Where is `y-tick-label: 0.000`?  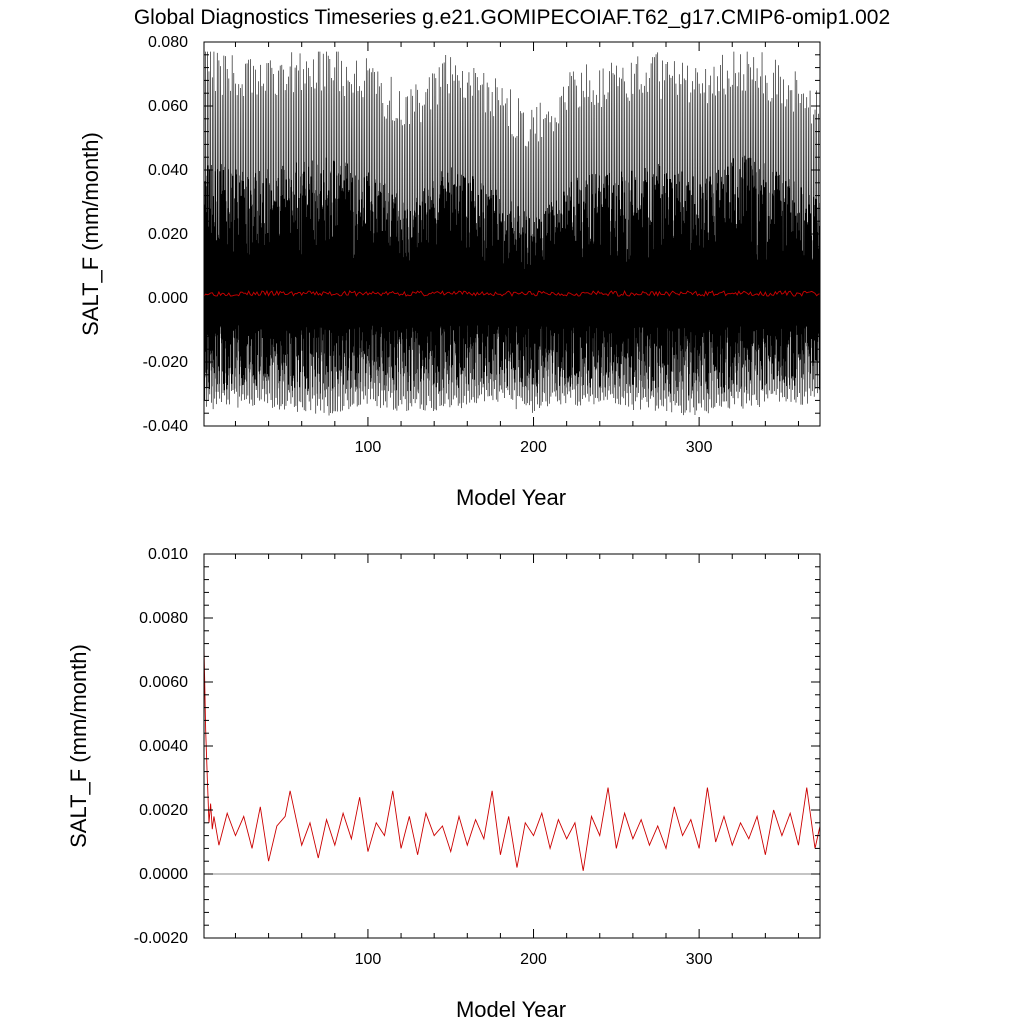
y-tick-label: 0.000 is located at coordinates (168, 298).